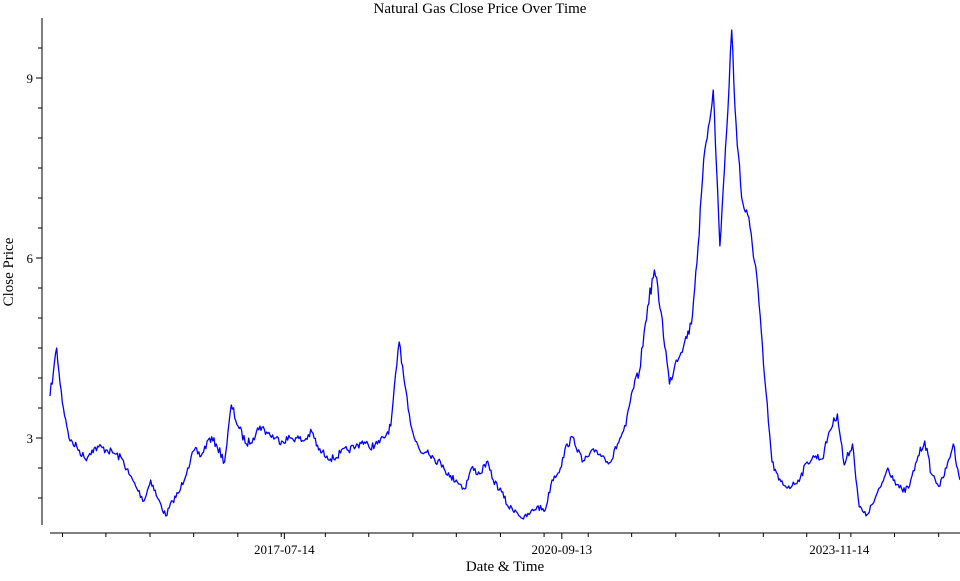 The height and width of the screenshot is (581, 960). Describe the element at coordinates (500, 545) in the screenshot. I see `x-axis-ticks: 2017-07-14 2020-09-13 2023-11-14` at that location.